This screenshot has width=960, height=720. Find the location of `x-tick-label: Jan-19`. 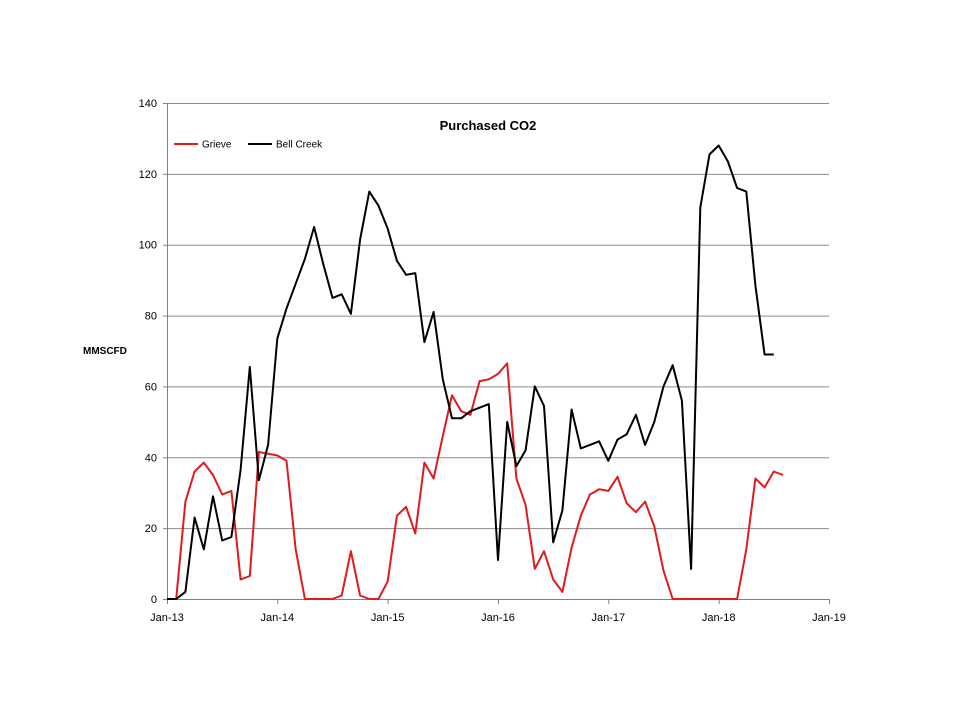

x-tick-label: Jan-19 is located at coordinates (829, 618).